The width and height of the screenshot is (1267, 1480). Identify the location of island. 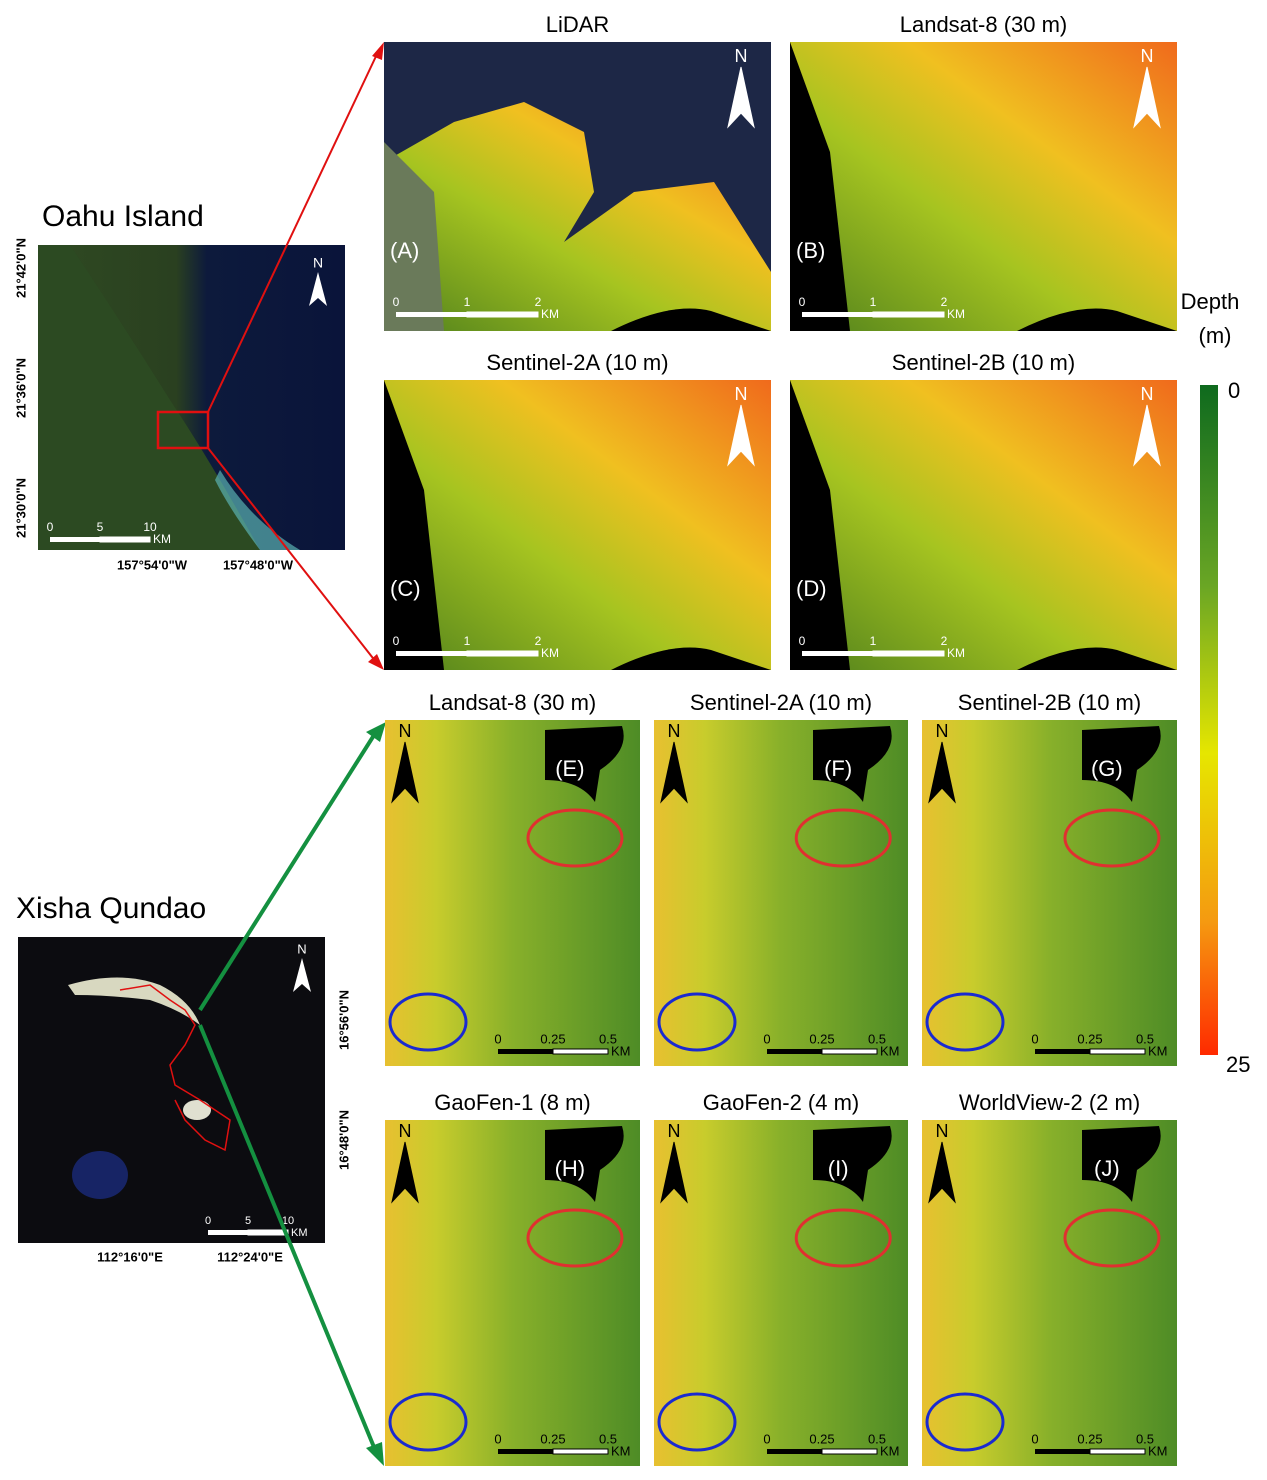
(134, 1001).